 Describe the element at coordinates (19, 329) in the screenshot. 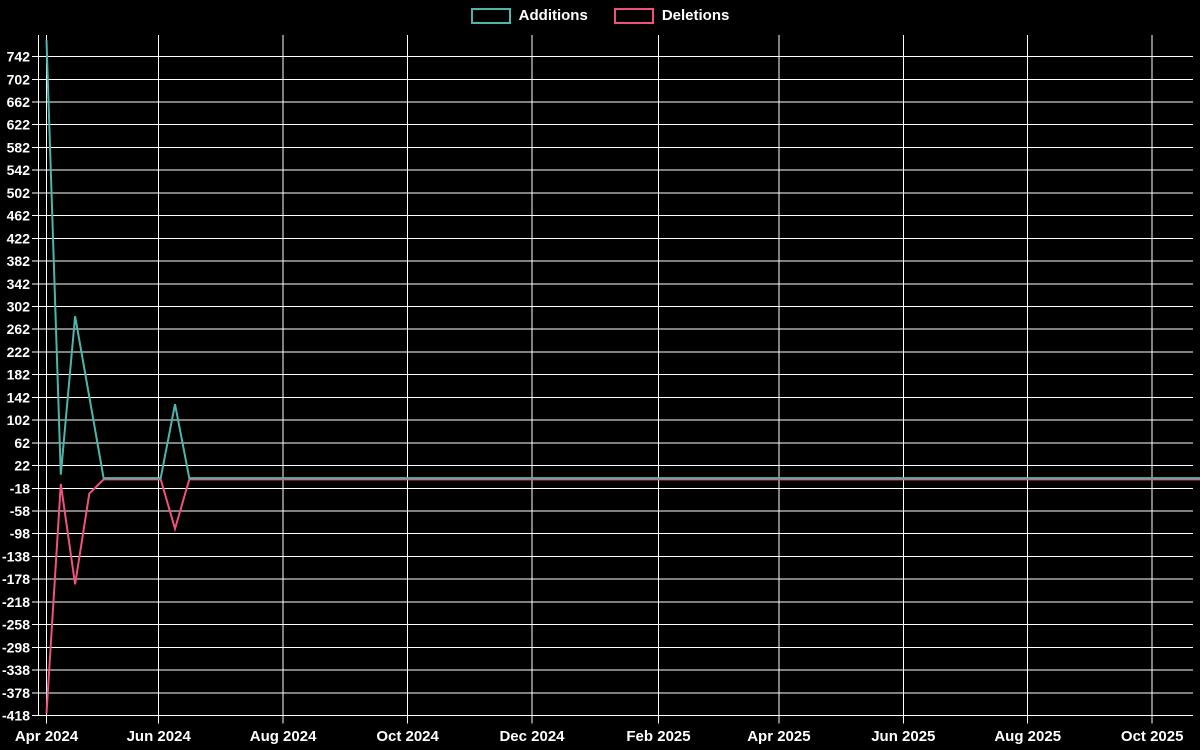

I see `y-tick-label: 262` at that location.